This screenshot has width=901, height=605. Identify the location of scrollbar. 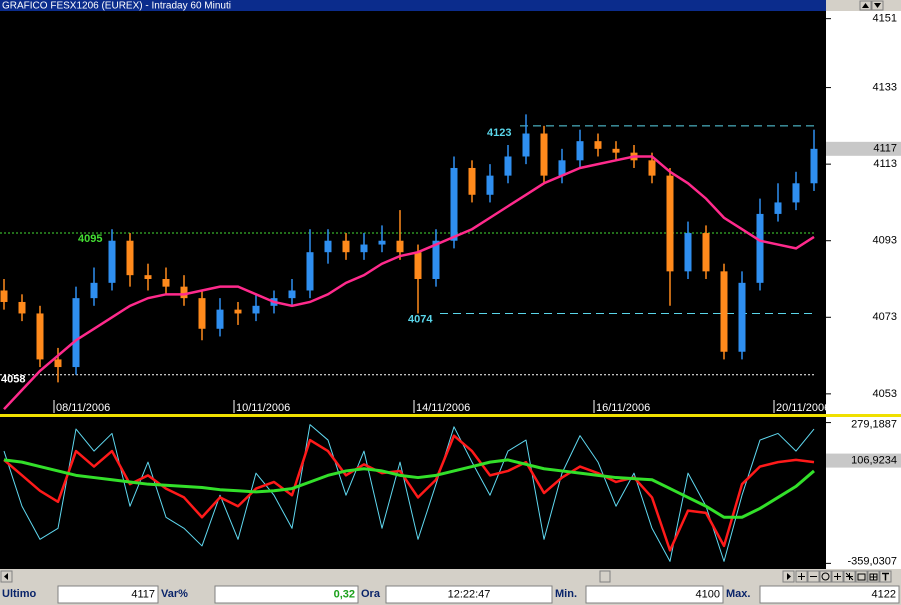
(450, 576).